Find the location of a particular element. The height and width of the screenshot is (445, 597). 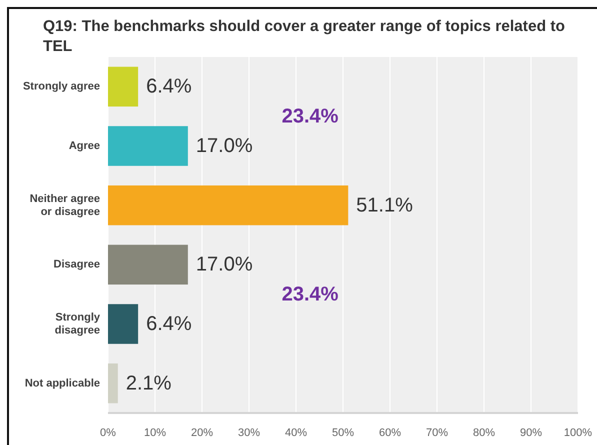

y-tick-label: Agree is located at coordinates (84, 146).